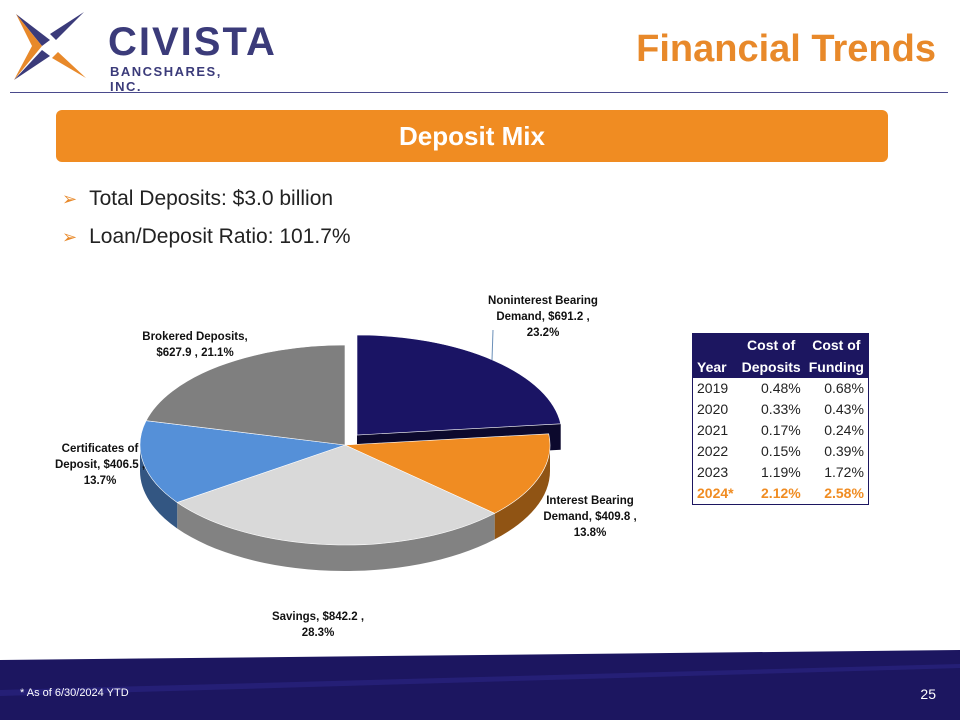 The height and width of the screenshot is (720, 960). What do you see at coordinates (479, 92) in the screenshot?
I see `title-divider` at bounding box center [479, 92].